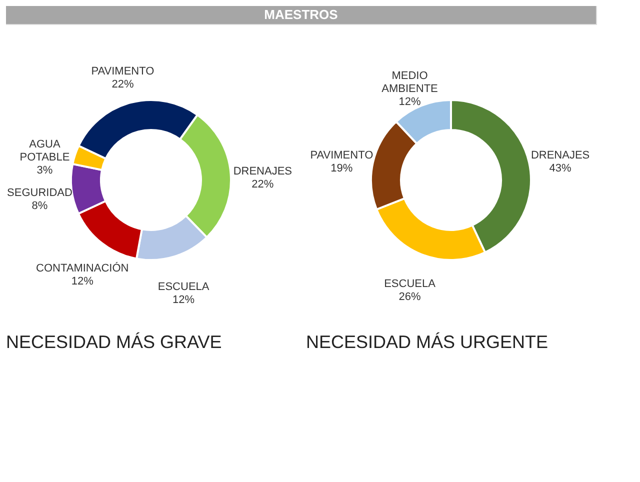 This screenshot has width=640, height=482. What do you see at coordinates (409, 297) in the screenshot?
I see `data-label: 26%` at bounding box center [409, 297].